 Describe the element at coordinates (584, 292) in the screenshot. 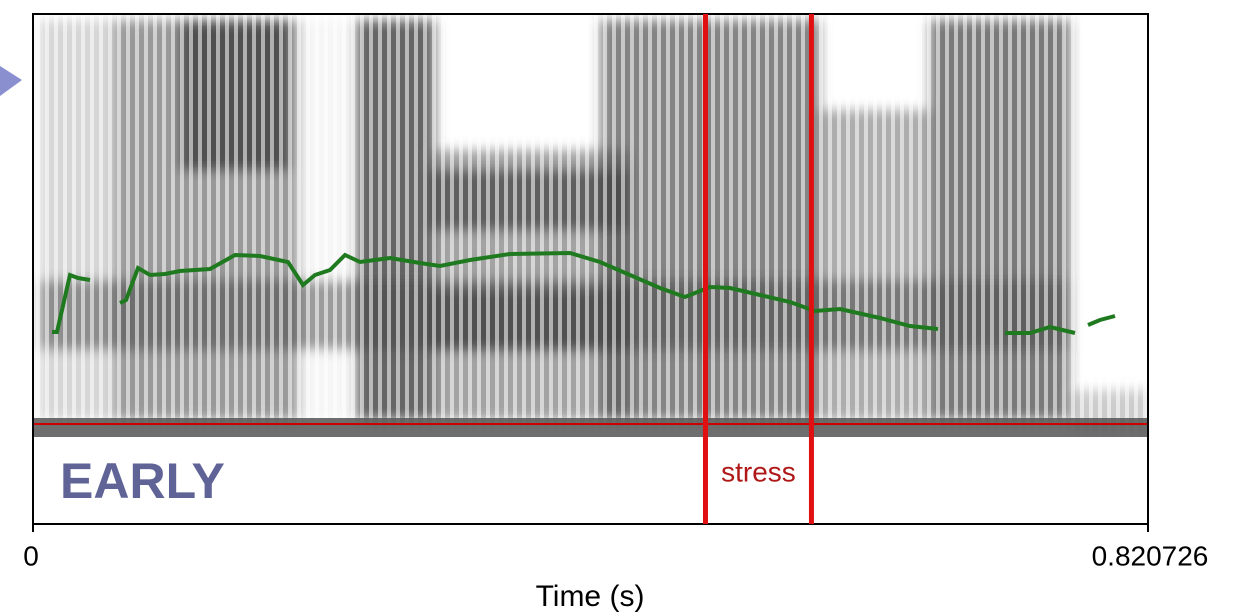

I see `pitch-contour` at that location.